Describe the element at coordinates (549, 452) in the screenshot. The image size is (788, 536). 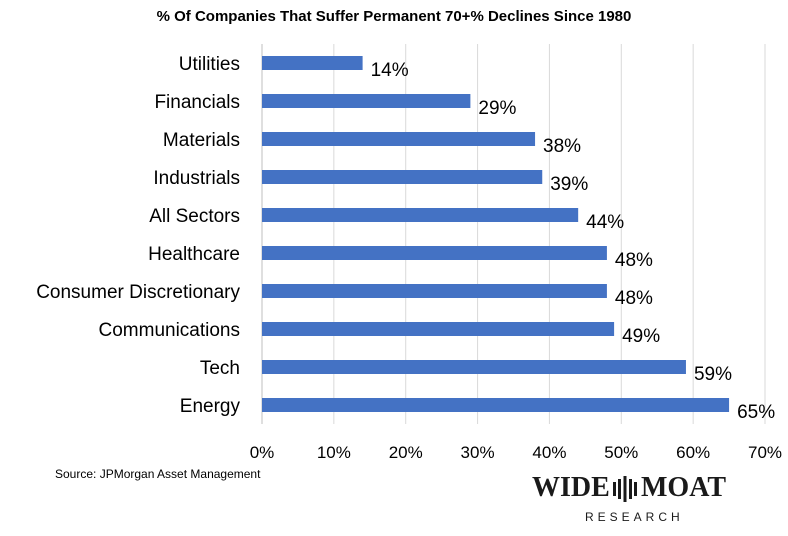
I see `x-tick-label: 40%` at that location.